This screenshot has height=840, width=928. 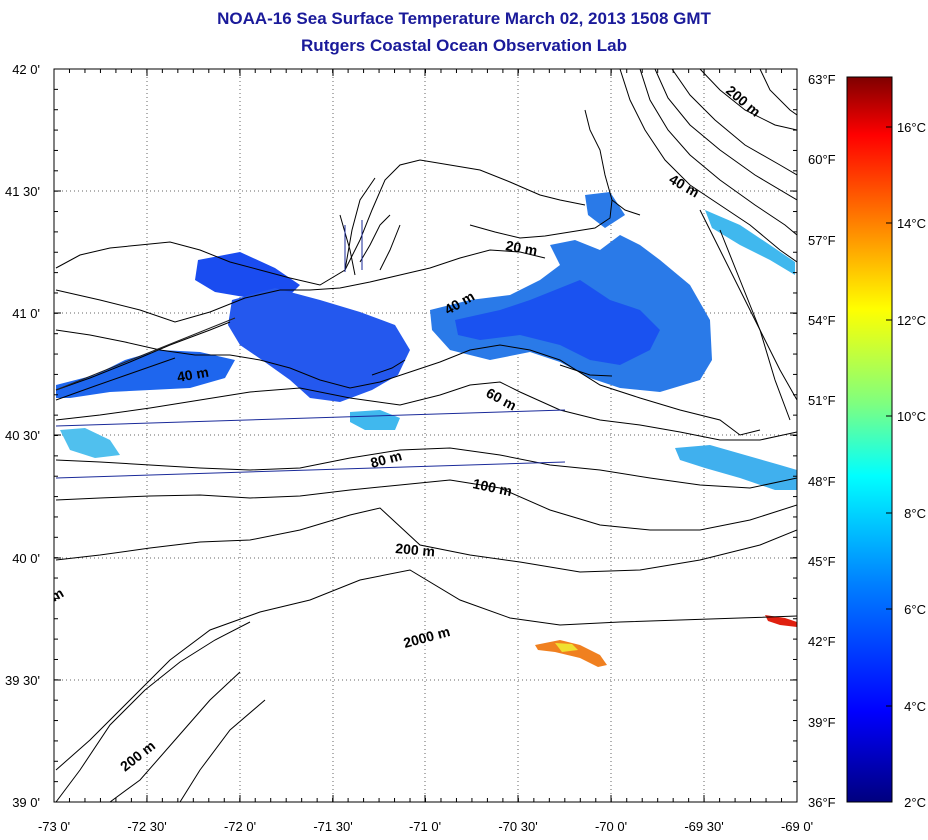 What do you see at coordinates (703, 826) in the screenshot?
I see `lon-label-69-30: -69 30'` at bounding box center [703, 826].